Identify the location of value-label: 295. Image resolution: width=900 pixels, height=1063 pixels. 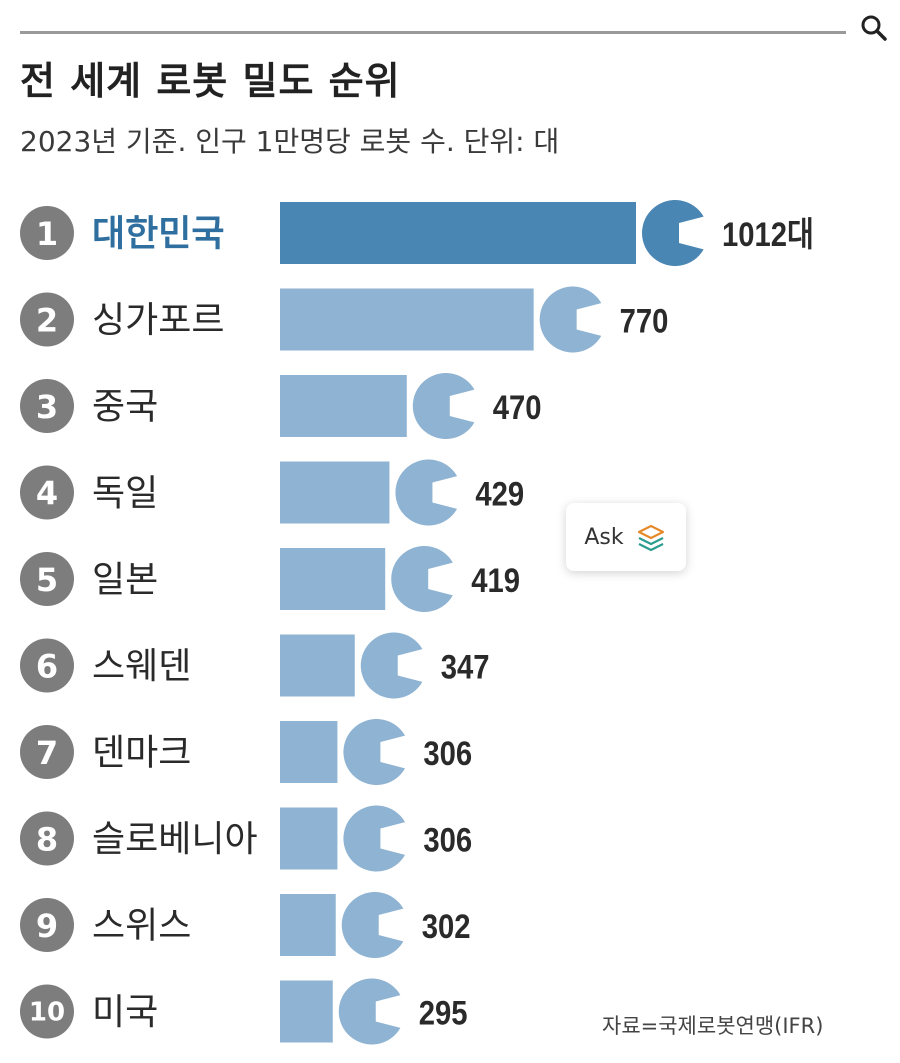
(443, 1012).